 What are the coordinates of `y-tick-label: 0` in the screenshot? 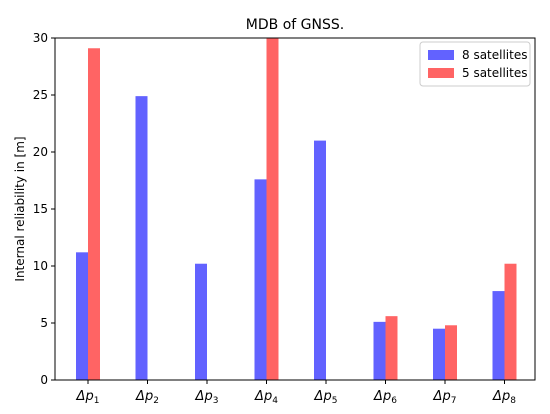 It's located at (44, 380).